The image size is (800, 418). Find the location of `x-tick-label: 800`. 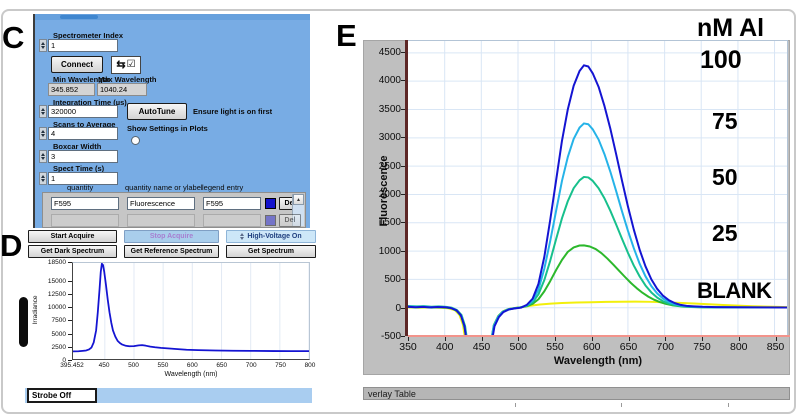

x-tick-label: 800 is located at coordinates (310, 365).